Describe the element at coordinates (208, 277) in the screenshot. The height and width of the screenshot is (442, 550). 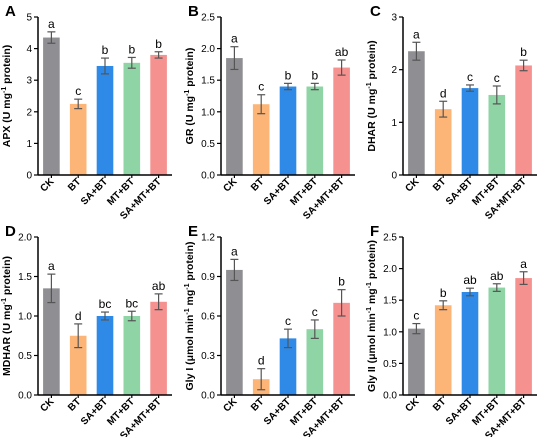
I see `y-tick-label: 0.9` at that location.